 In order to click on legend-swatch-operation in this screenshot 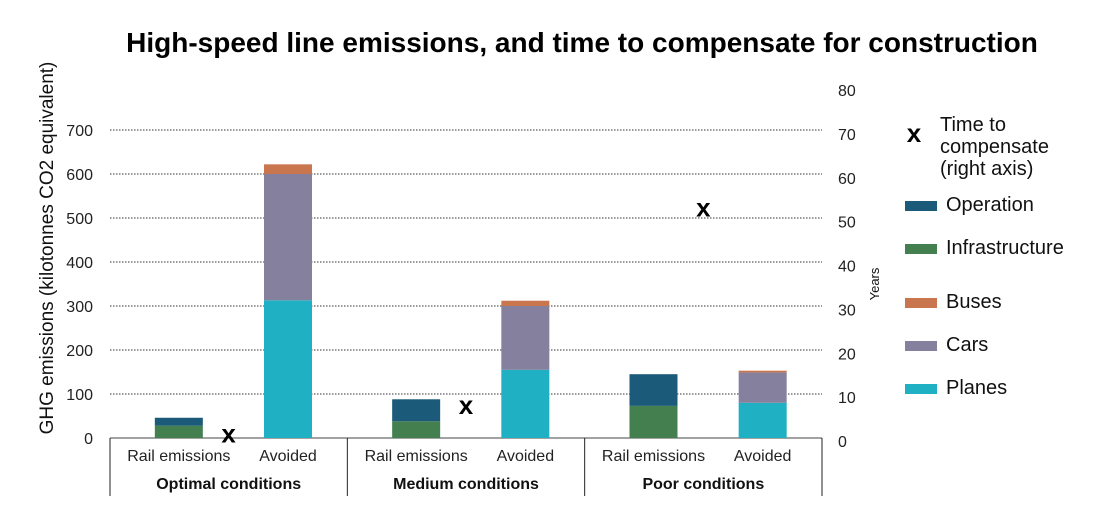, I will do `click(921, 206)`.